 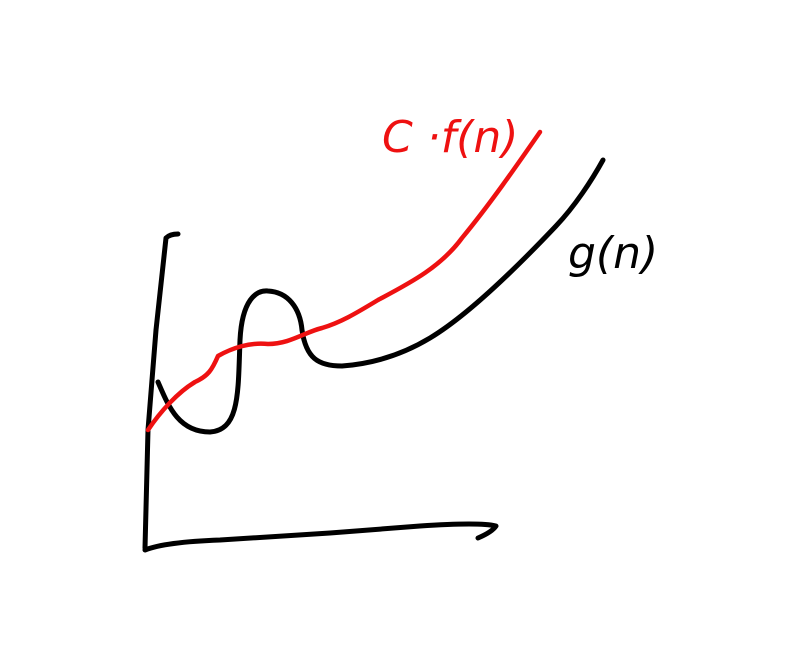 I want to click on g-label: g(n), so click(x=613, y=253).